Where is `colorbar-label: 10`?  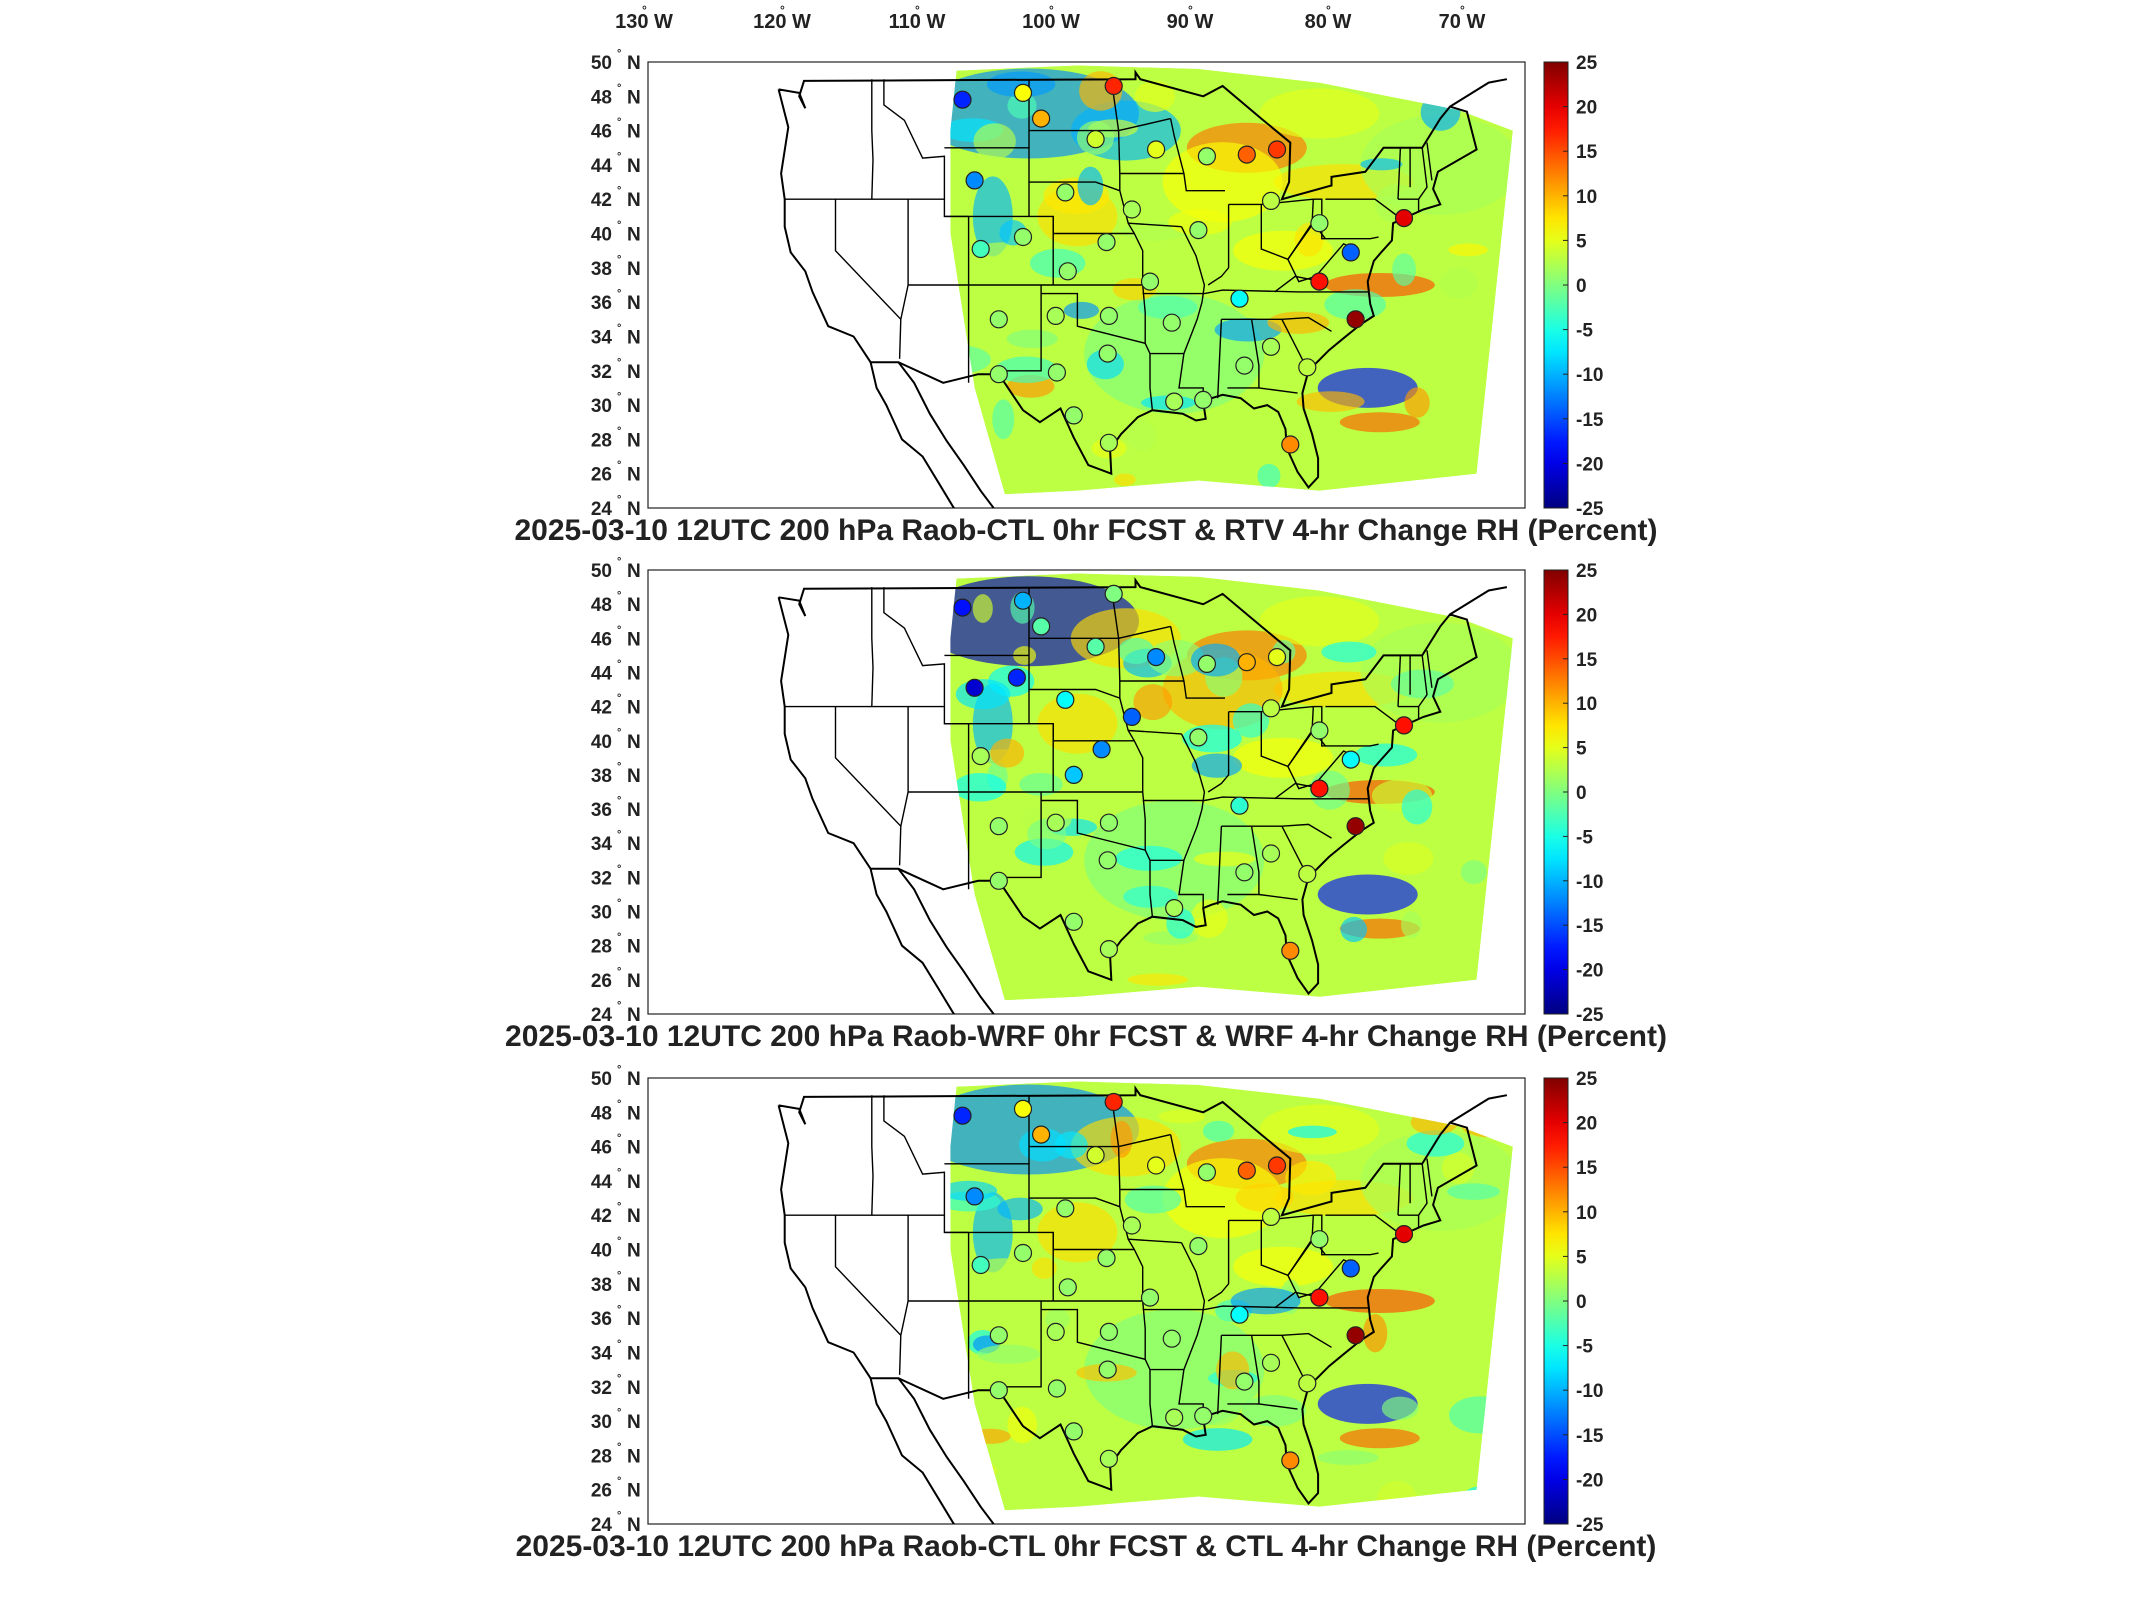 colorbar-label: 10 is located at coordinates (1586, 197).